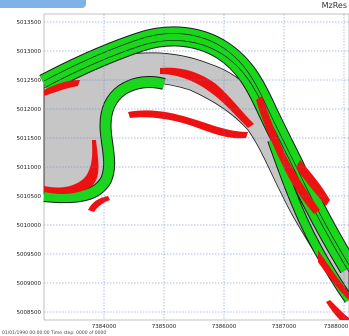  What do you see at coordinates (29, 197) in the screenshot?
I see `y-tick-label: 5010500` at bounding box center [29, 197].